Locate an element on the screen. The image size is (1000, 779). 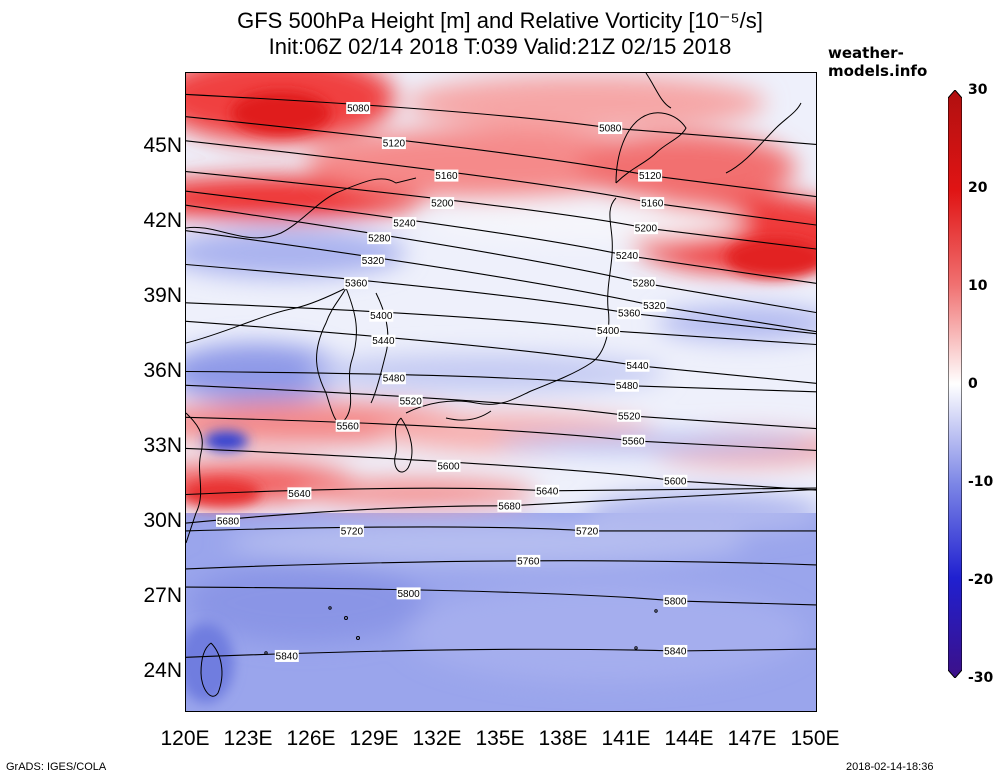
svg-text: 5640 is located at coordinates (547, 491).